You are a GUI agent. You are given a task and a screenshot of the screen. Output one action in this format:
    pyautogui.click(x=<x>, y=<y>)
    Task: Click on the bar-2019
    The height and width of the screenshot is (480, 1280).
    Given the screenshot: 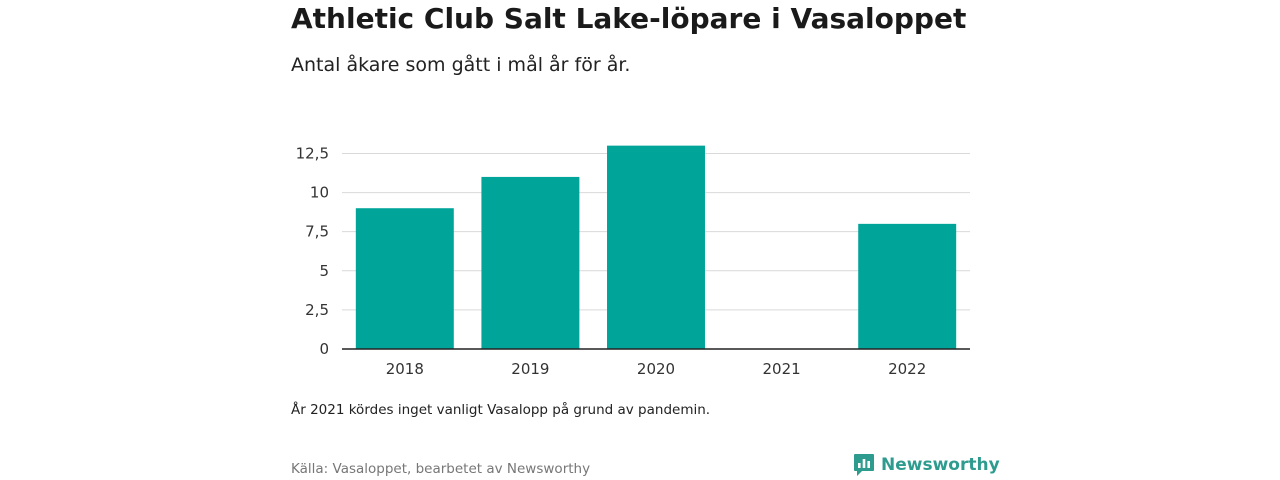 What is the action you would take?
    pyautogui.click(x=530, y=262)
    